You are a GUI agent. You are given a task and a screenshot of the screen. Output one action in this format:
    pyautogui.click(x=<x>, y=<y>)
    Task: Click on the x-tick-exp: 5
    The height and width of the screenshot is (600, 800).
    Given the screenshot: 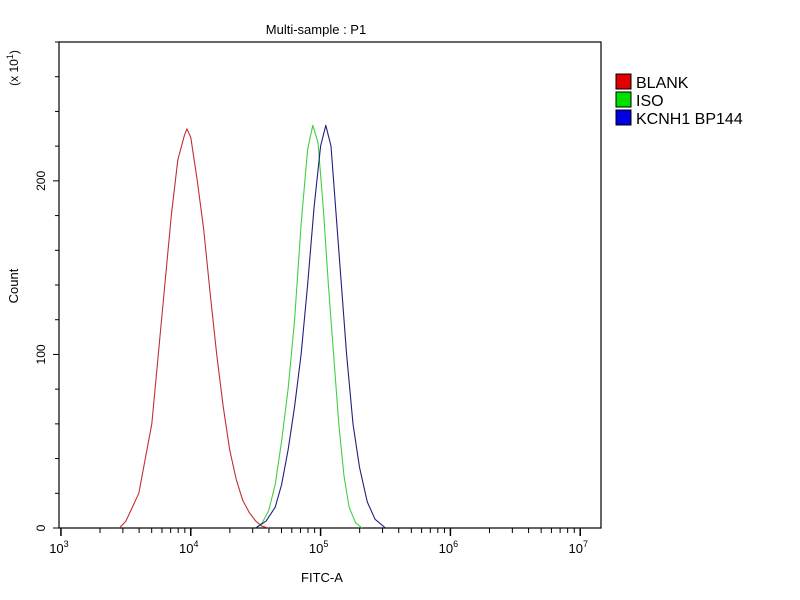 What is the action you would take?
    pyautogui.click(x=325, y=544)
    